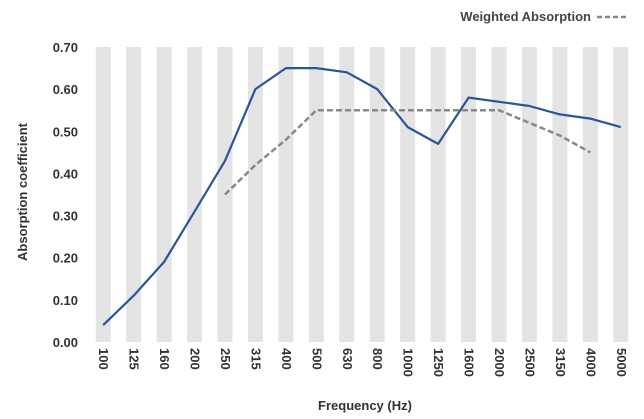 The width and height of the screenshot is (644, 419). Describe the element at coordinates (499, 194) in the screenshot. I see `grid-band-2000` at that location.